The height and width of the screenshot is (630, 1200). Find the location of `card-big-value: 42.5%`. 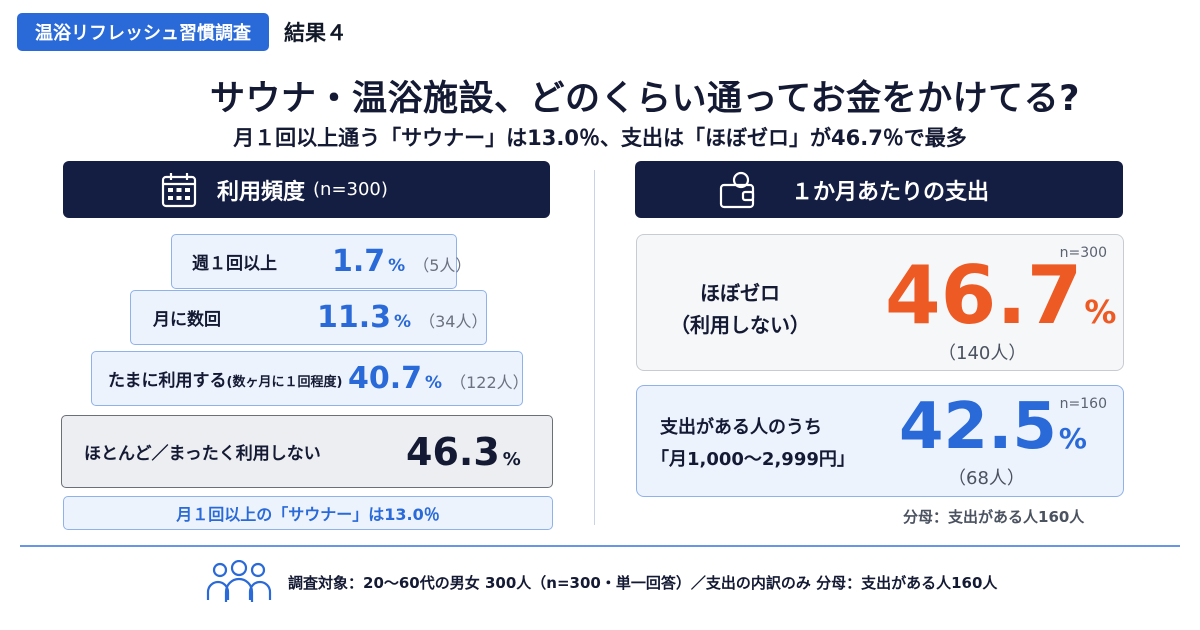

card-big-value: 42.5% is located at coordinates (993, 427).